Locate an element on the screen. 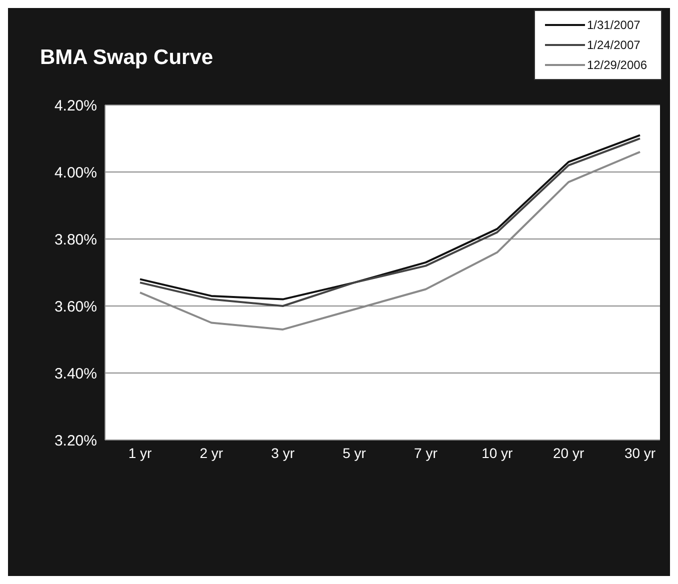 The image size is (678, 584). y-tick-label: 3.40% is located at coordinates (75, 373).